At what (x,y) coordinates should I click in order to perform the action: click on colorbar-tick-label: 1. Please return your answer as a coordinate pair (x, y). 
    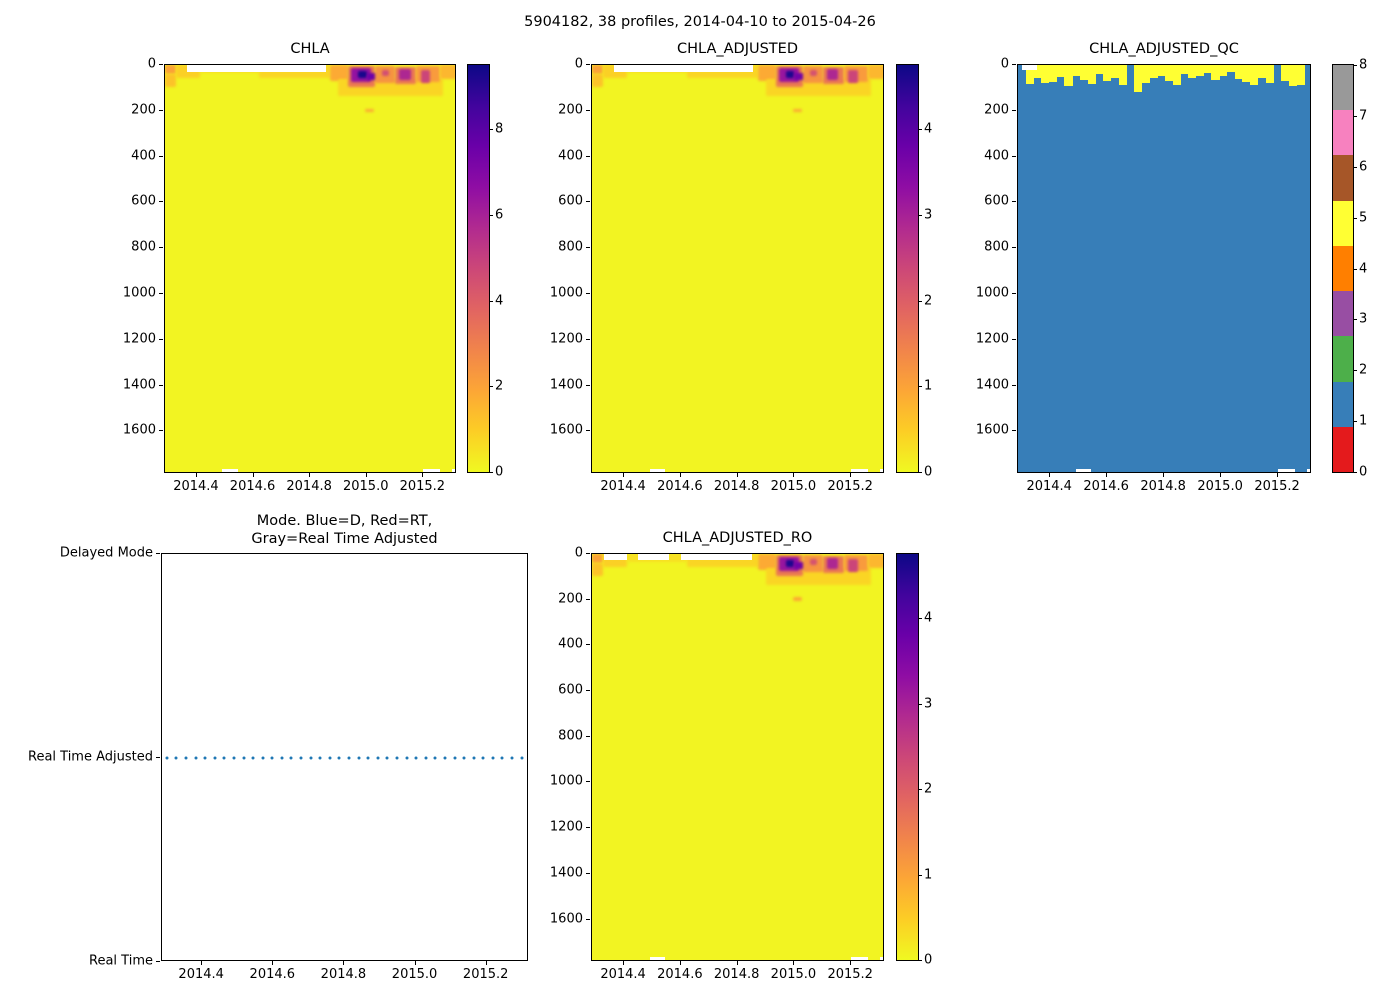
    Looking at the image, I should click on (1363, 421).